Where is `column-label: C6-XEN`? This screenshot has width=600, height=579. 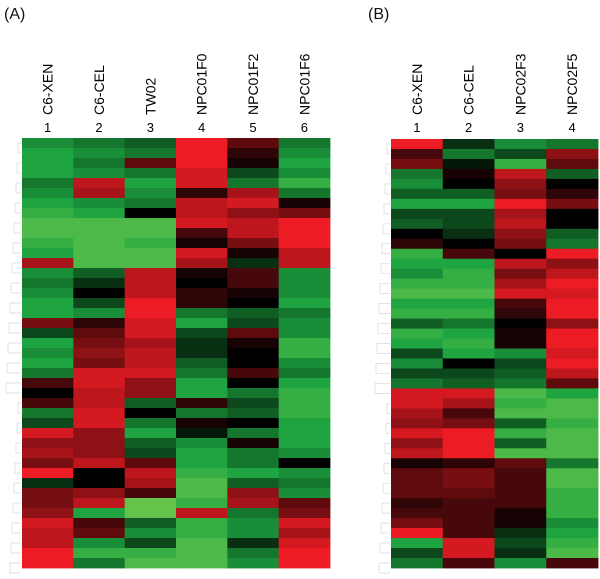
column-label: C6-XEN is located at coordinates (417, 89).